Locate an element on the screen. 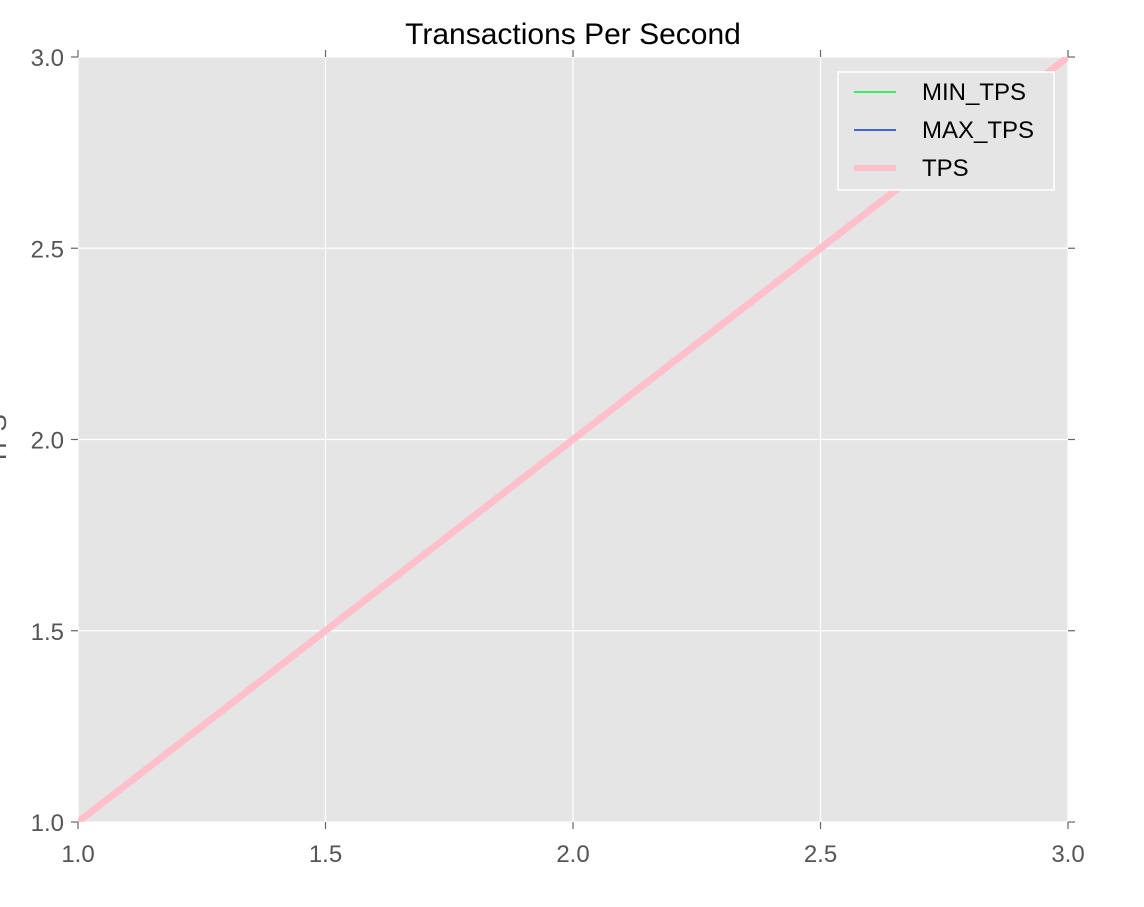 This screenshot has height=907, width=1144. legend: MIN_TPS MAX_TPS TPS is located at coordinates (946, 131).